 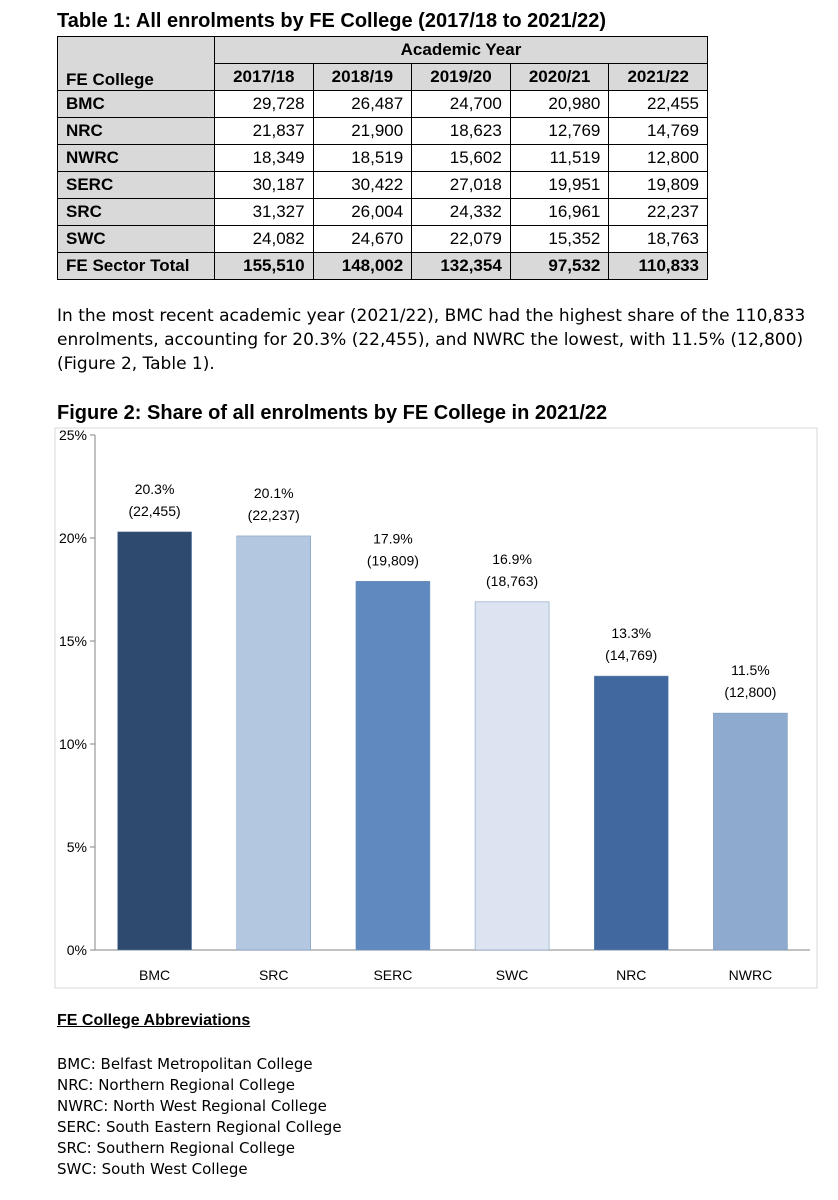 I want to click on abbreviation-item: NRC: Northern Regional College, so click(x=176, y=1085).